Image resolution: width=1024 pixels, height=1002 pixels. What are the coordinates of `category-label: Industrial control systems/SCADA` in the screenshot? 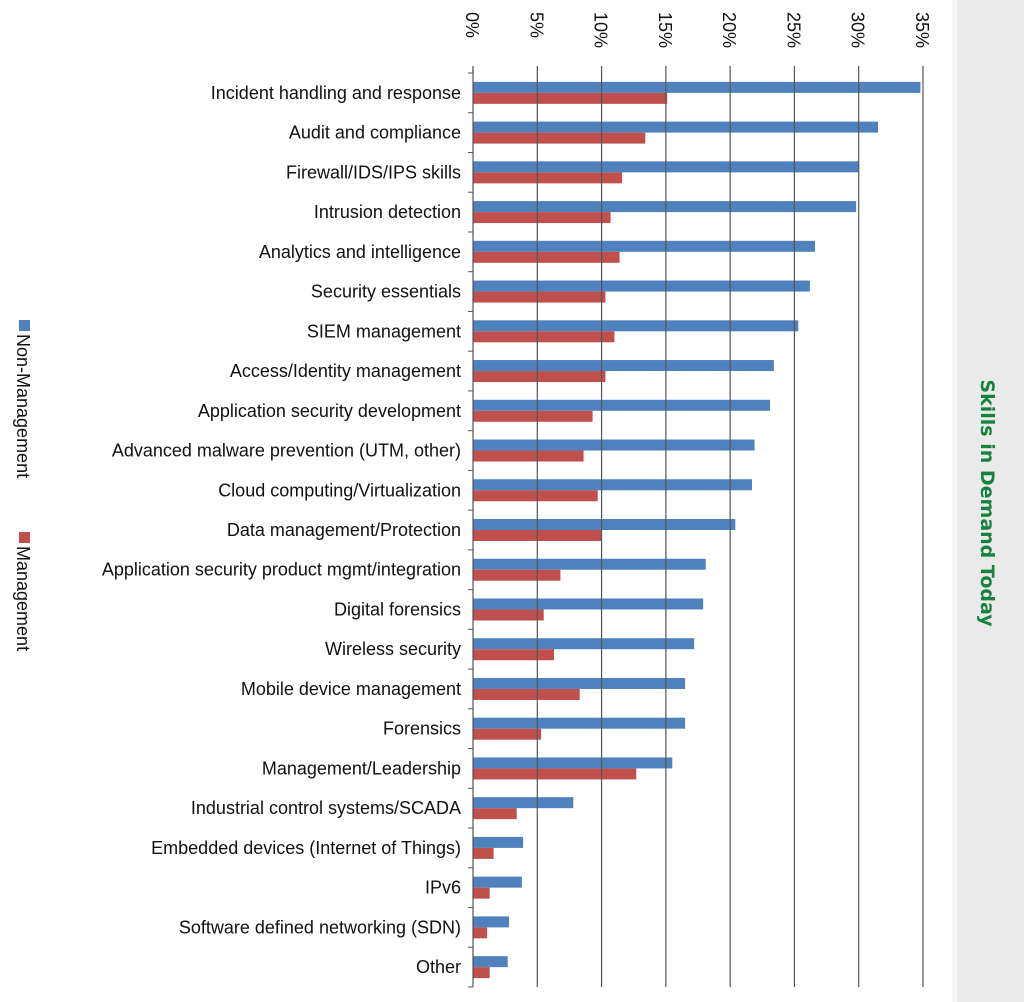 It's located at (326, 808).